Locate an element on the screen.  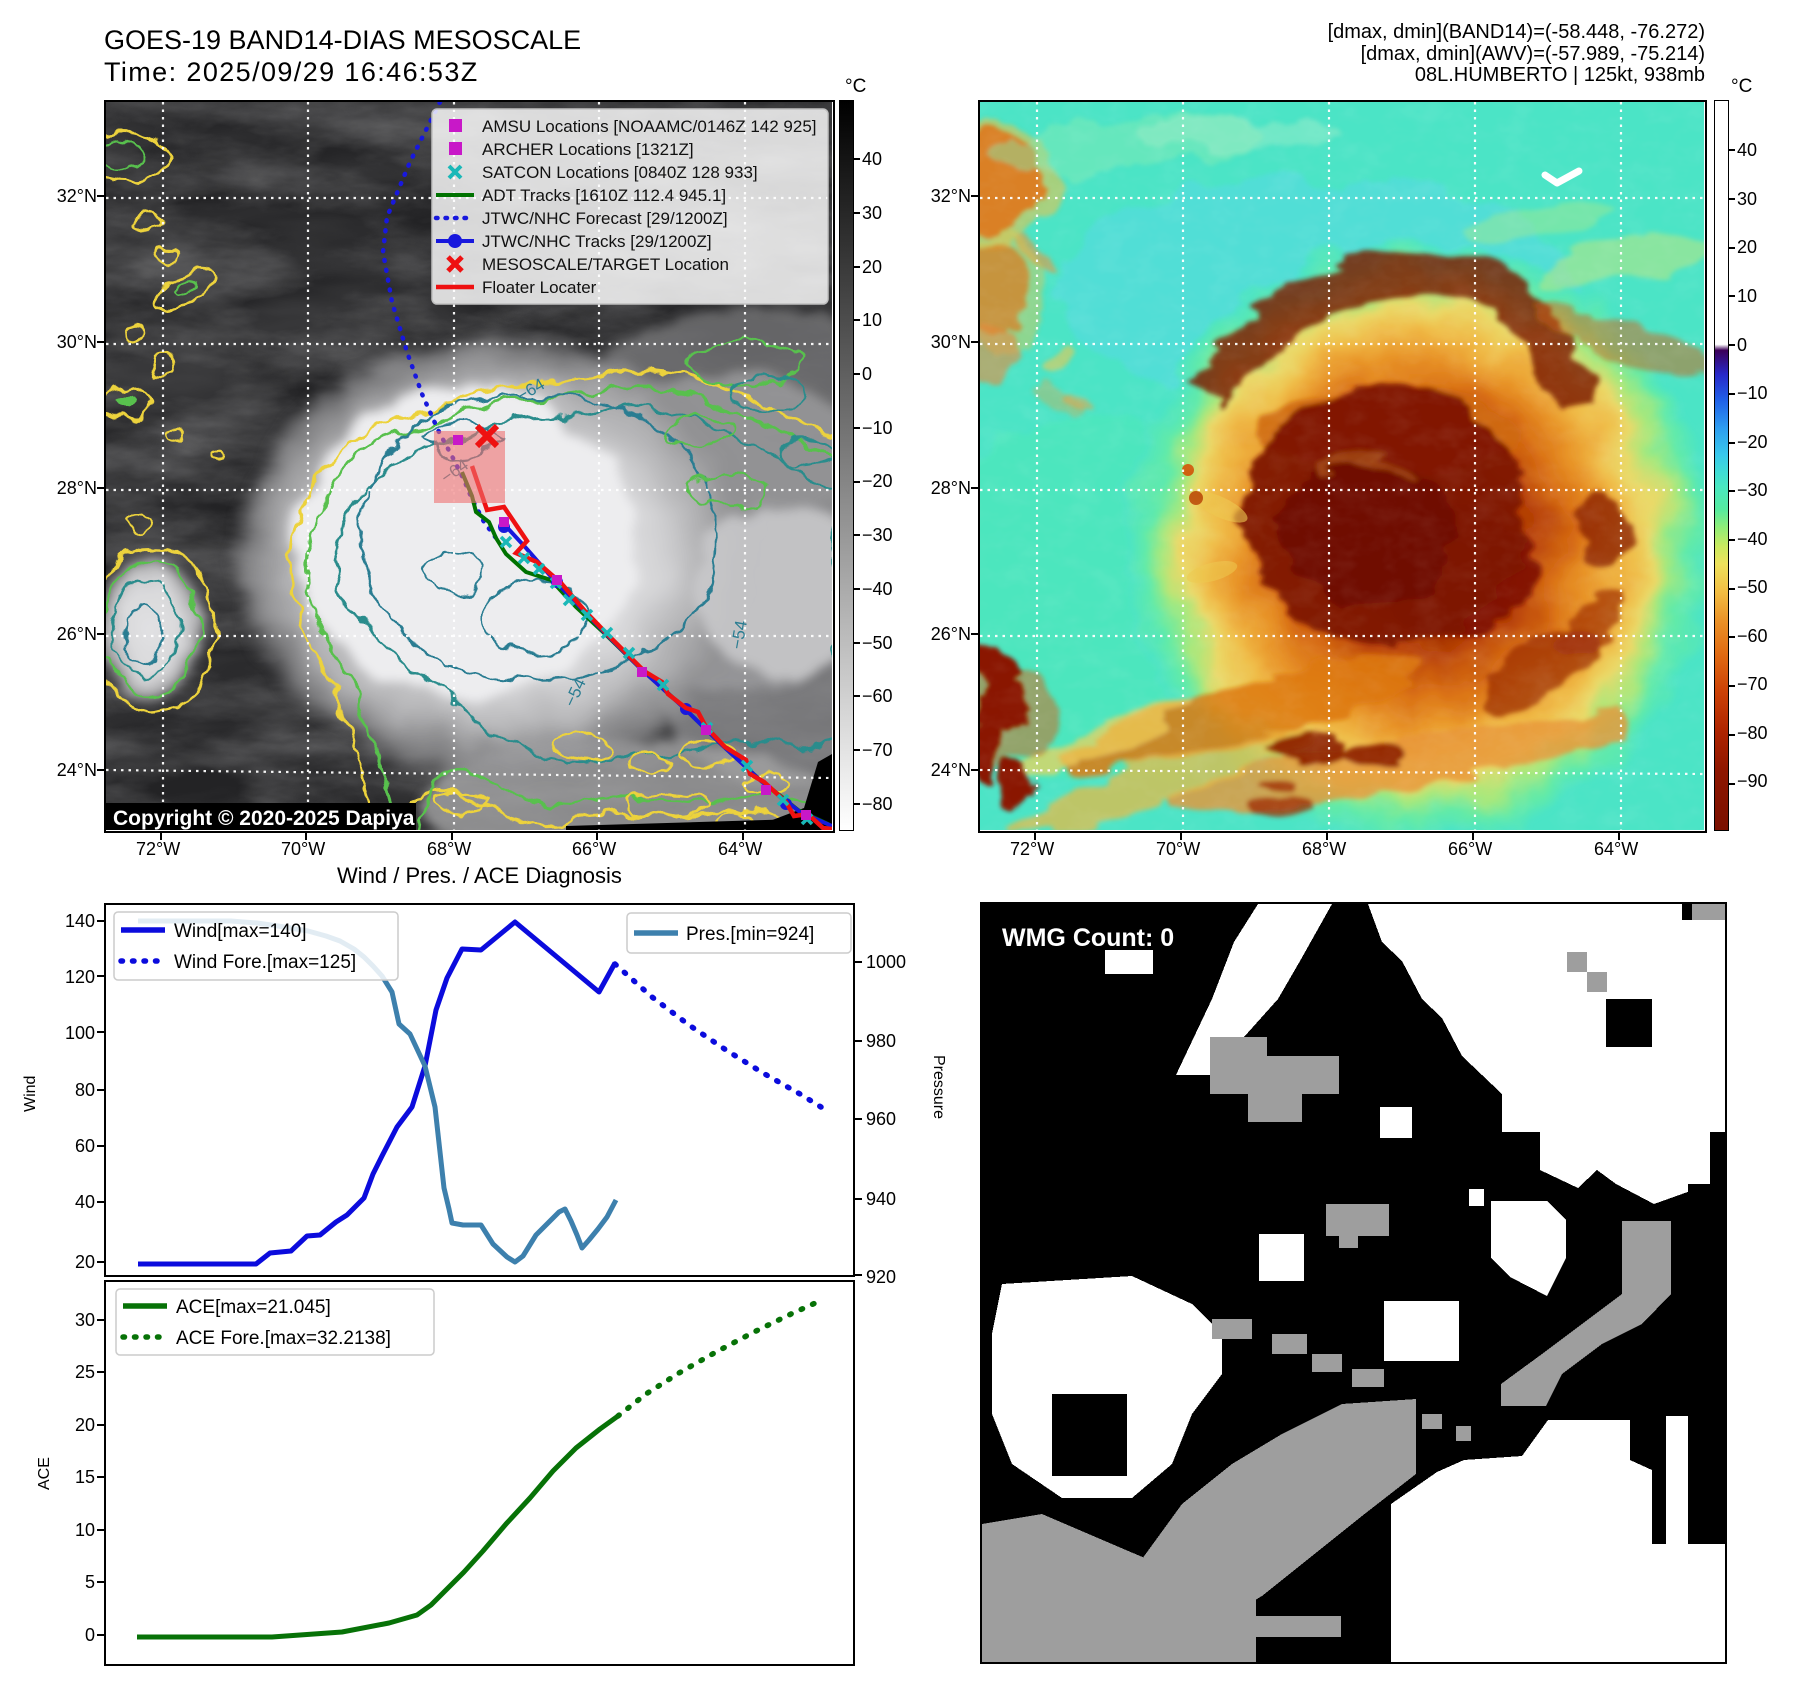
svg-text:AMSU Locations [NOAAMC/0146Z 1: AMSU Locations [NOAAMC/0146Z 142 925] is located at coordinates (649, 126).